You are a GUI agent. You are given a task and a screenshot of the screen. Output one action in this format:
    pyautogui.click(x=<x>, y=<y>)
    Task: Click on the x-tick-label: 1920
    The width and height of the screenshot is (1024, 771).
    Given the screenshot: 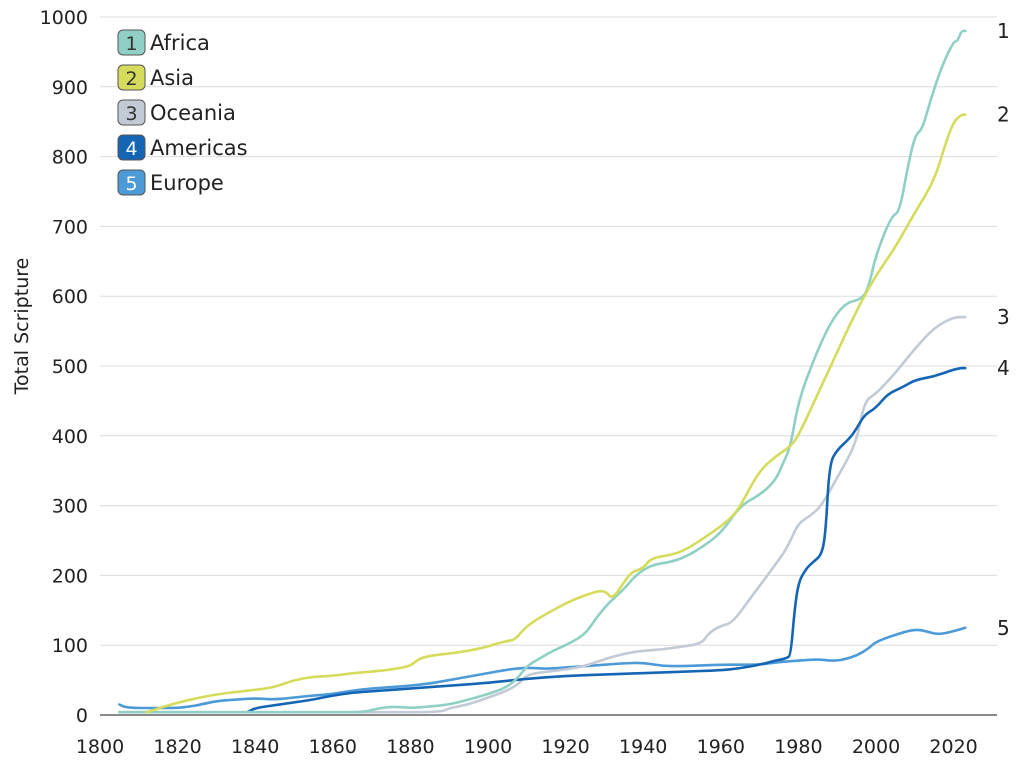 What is the action you would take?
    pyautogui.click(x=565, y=747)
    